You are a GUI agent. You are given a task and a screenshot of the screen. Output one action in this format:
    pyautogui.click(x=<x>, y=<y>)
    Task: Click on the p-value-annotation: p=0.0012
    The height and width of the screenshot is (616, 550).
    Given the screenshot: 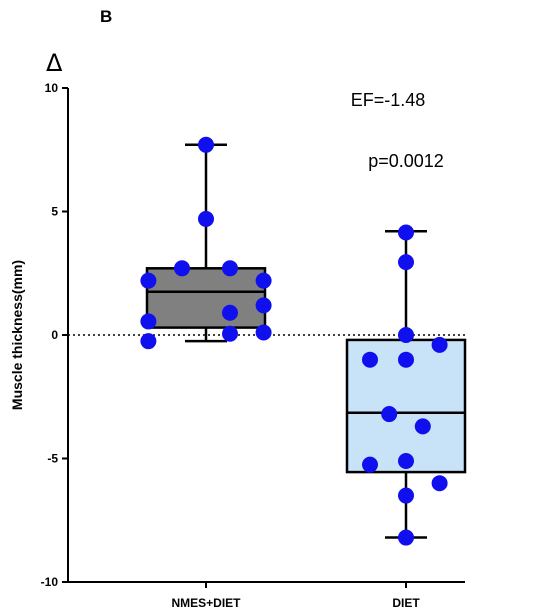 What is the action you would take?
    pyautogui.click(x=406, y=161)
    